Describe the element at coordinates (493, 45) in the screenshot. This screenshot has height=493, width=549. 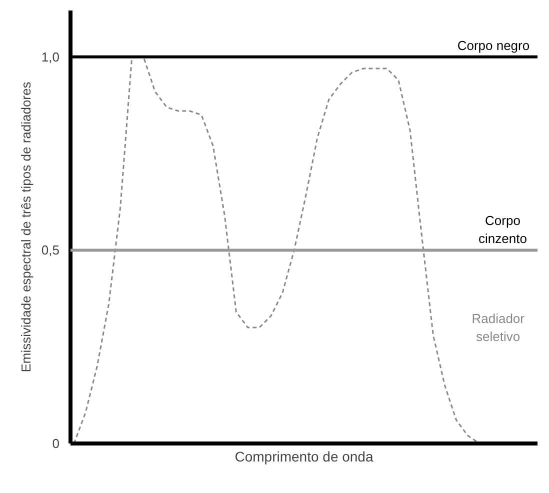
I see `ref-line-label: Corpo negro` at that location.